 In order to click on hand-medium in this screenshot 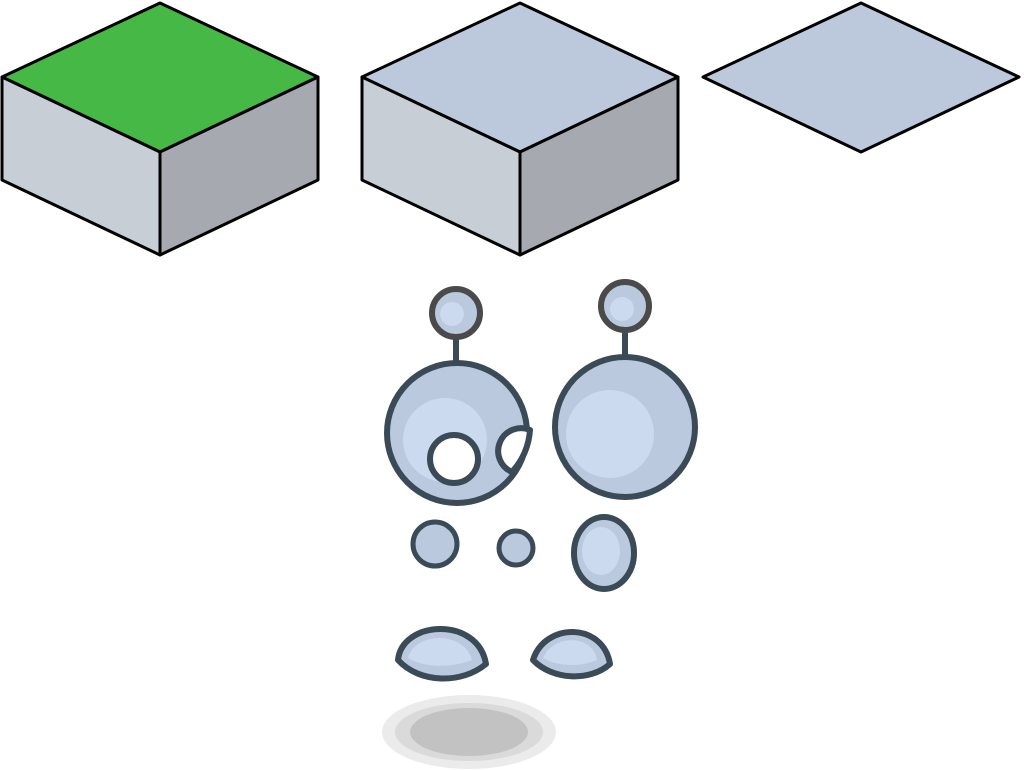, I will do `click(435, 544)`.